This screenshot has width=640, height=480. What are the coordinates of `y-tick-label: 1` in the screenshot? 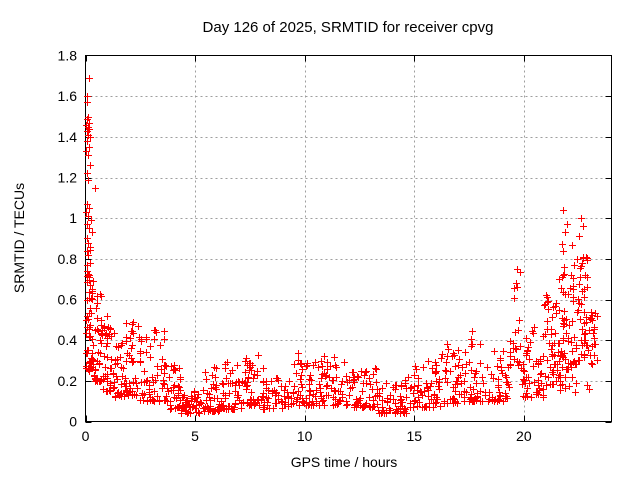 It's located at (73, 218).